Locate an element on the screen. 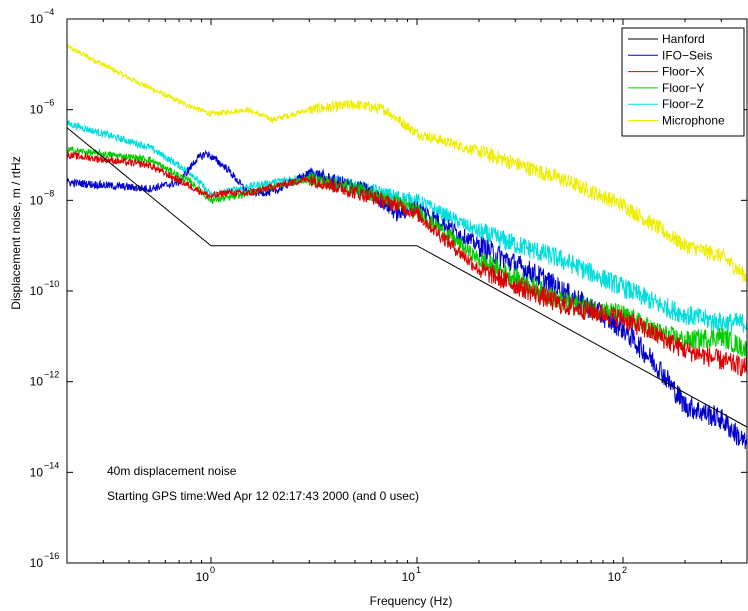 This screenshot has width=748, height=611. y-tick-exponent: −10 is located at coordinates (51, 284).